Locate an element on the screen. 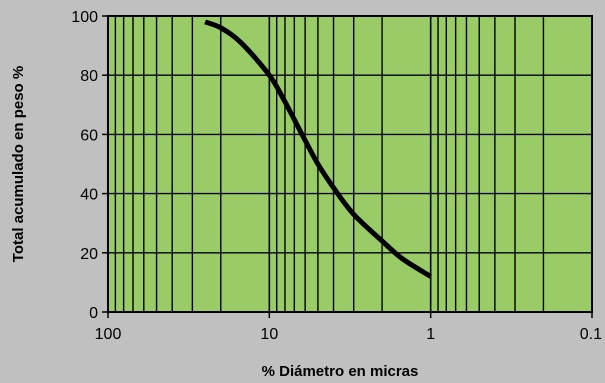 The image size is (605, 383). y-tick-label: 20 is located at coordinates (89, 254).